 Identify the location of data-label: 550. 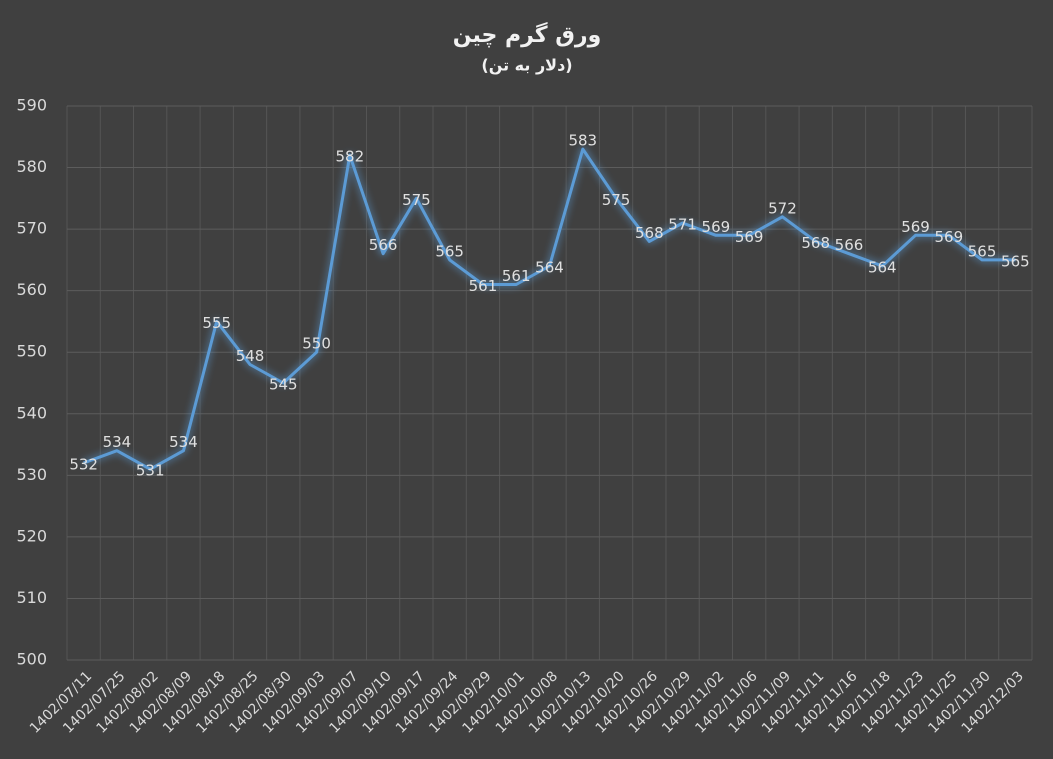
(316, 344).